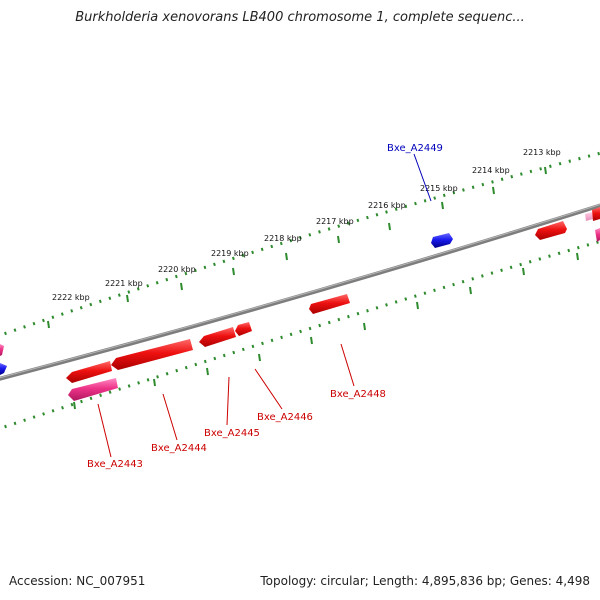 This screenshot has width=600, height=600. I want to click on leader-line-Bxe_A2449, so click(422, 177).